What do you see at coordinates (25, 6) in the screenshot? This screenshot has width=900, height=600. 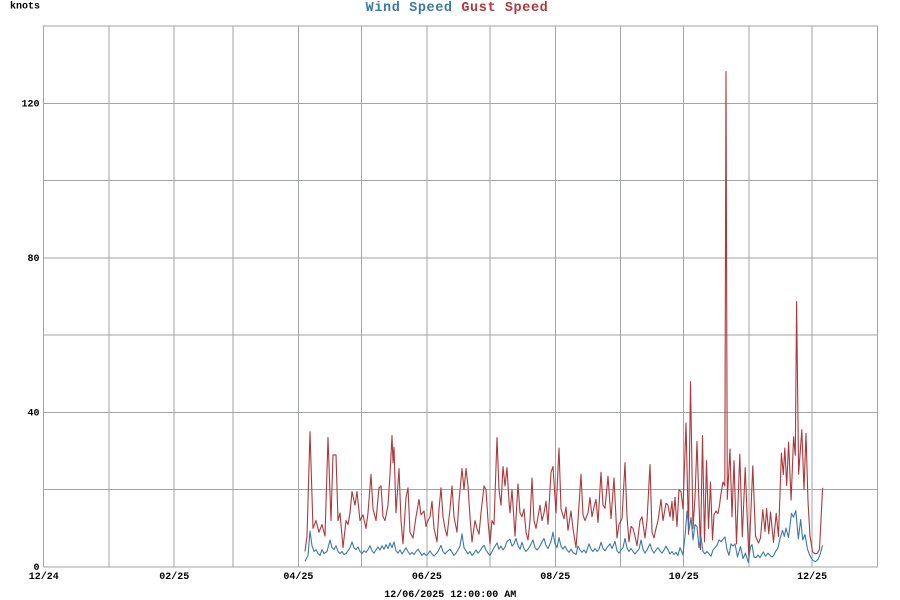 I see `svg-text: knots` at bounding box center [25, 6].